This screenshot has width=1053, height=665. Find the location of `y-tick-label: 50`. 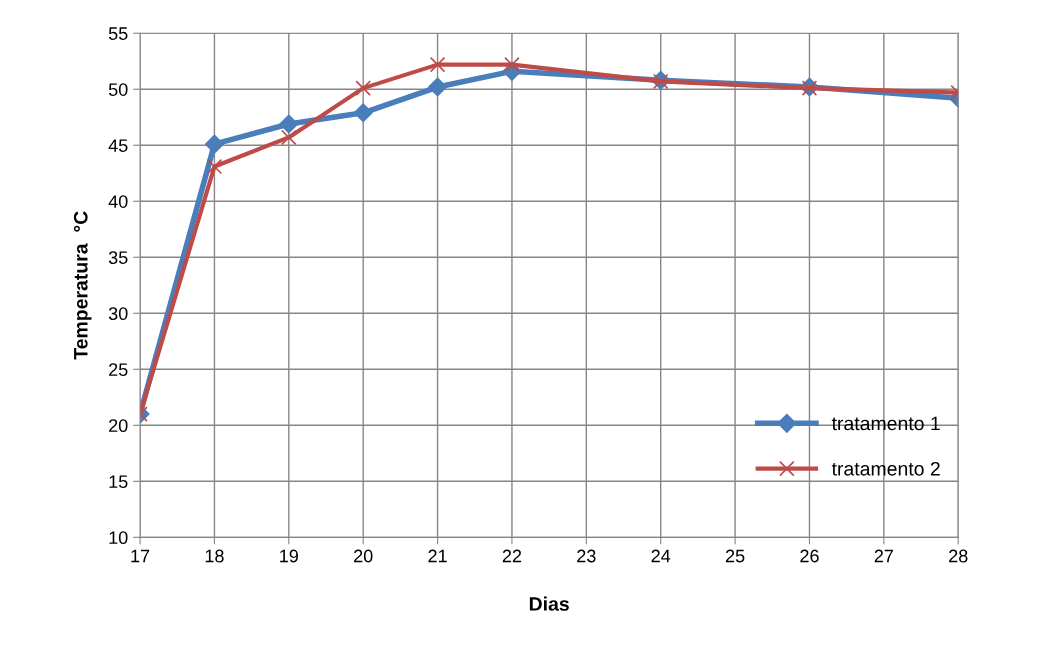

y-tick-label: 50 is located at coordinates (118, 89).